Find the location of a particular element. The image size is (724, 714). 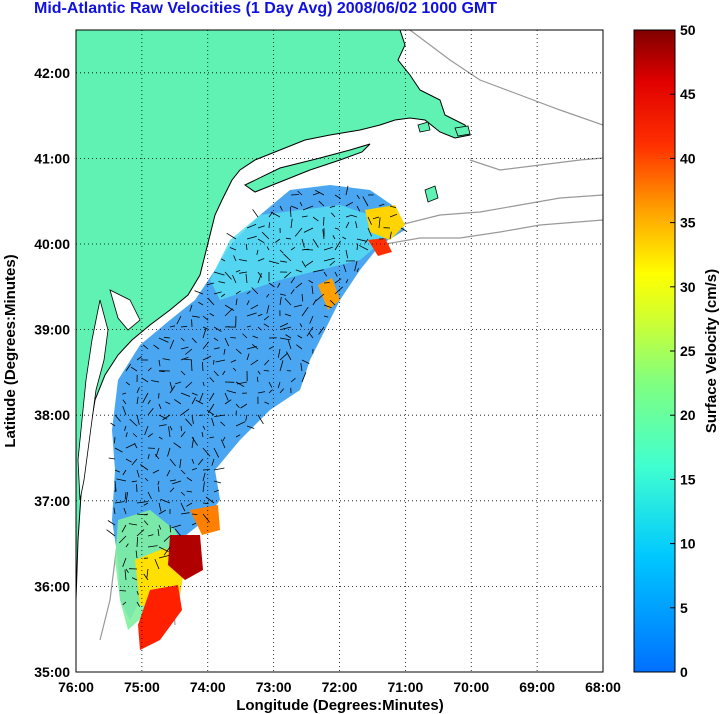

x-tick-label: 69:00 is located at coordinates (537, 687).